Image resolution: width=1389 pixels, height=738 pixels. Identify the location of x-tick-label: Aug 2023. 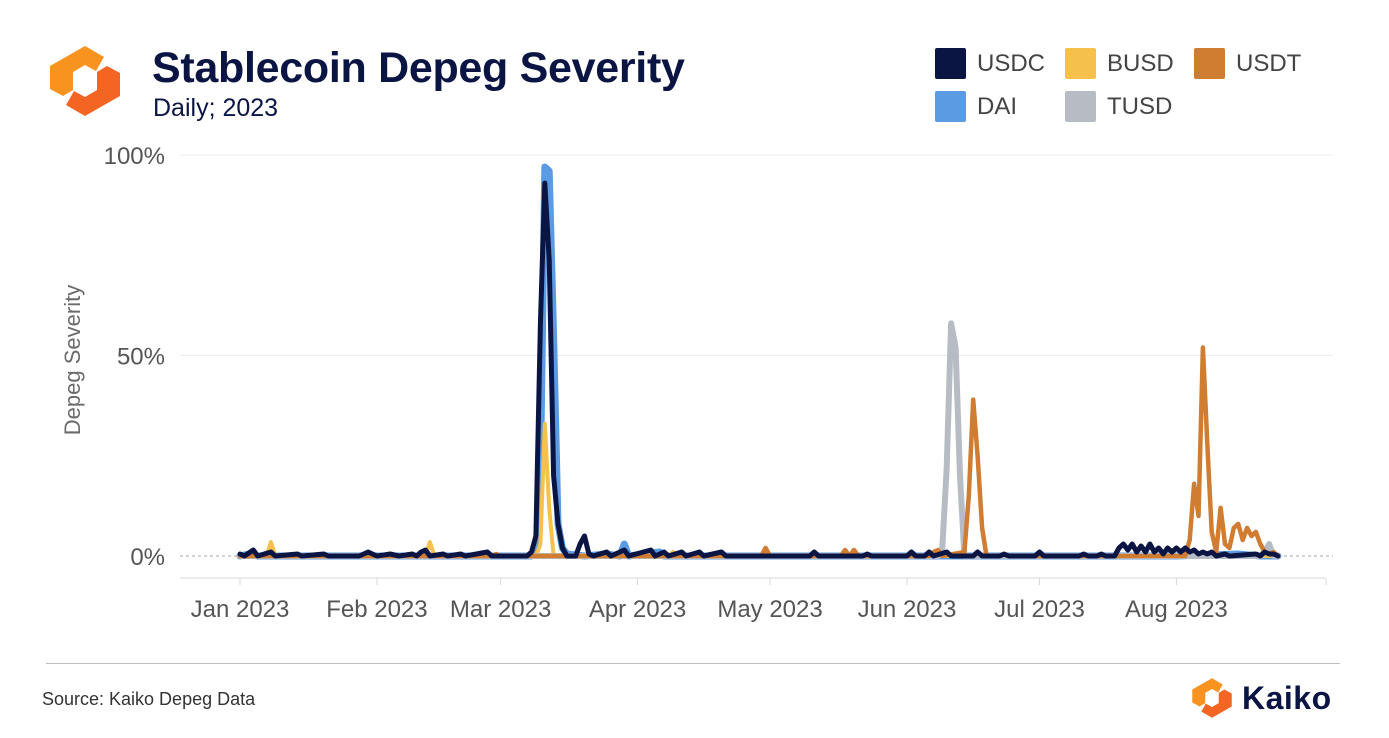
(1176, 609).